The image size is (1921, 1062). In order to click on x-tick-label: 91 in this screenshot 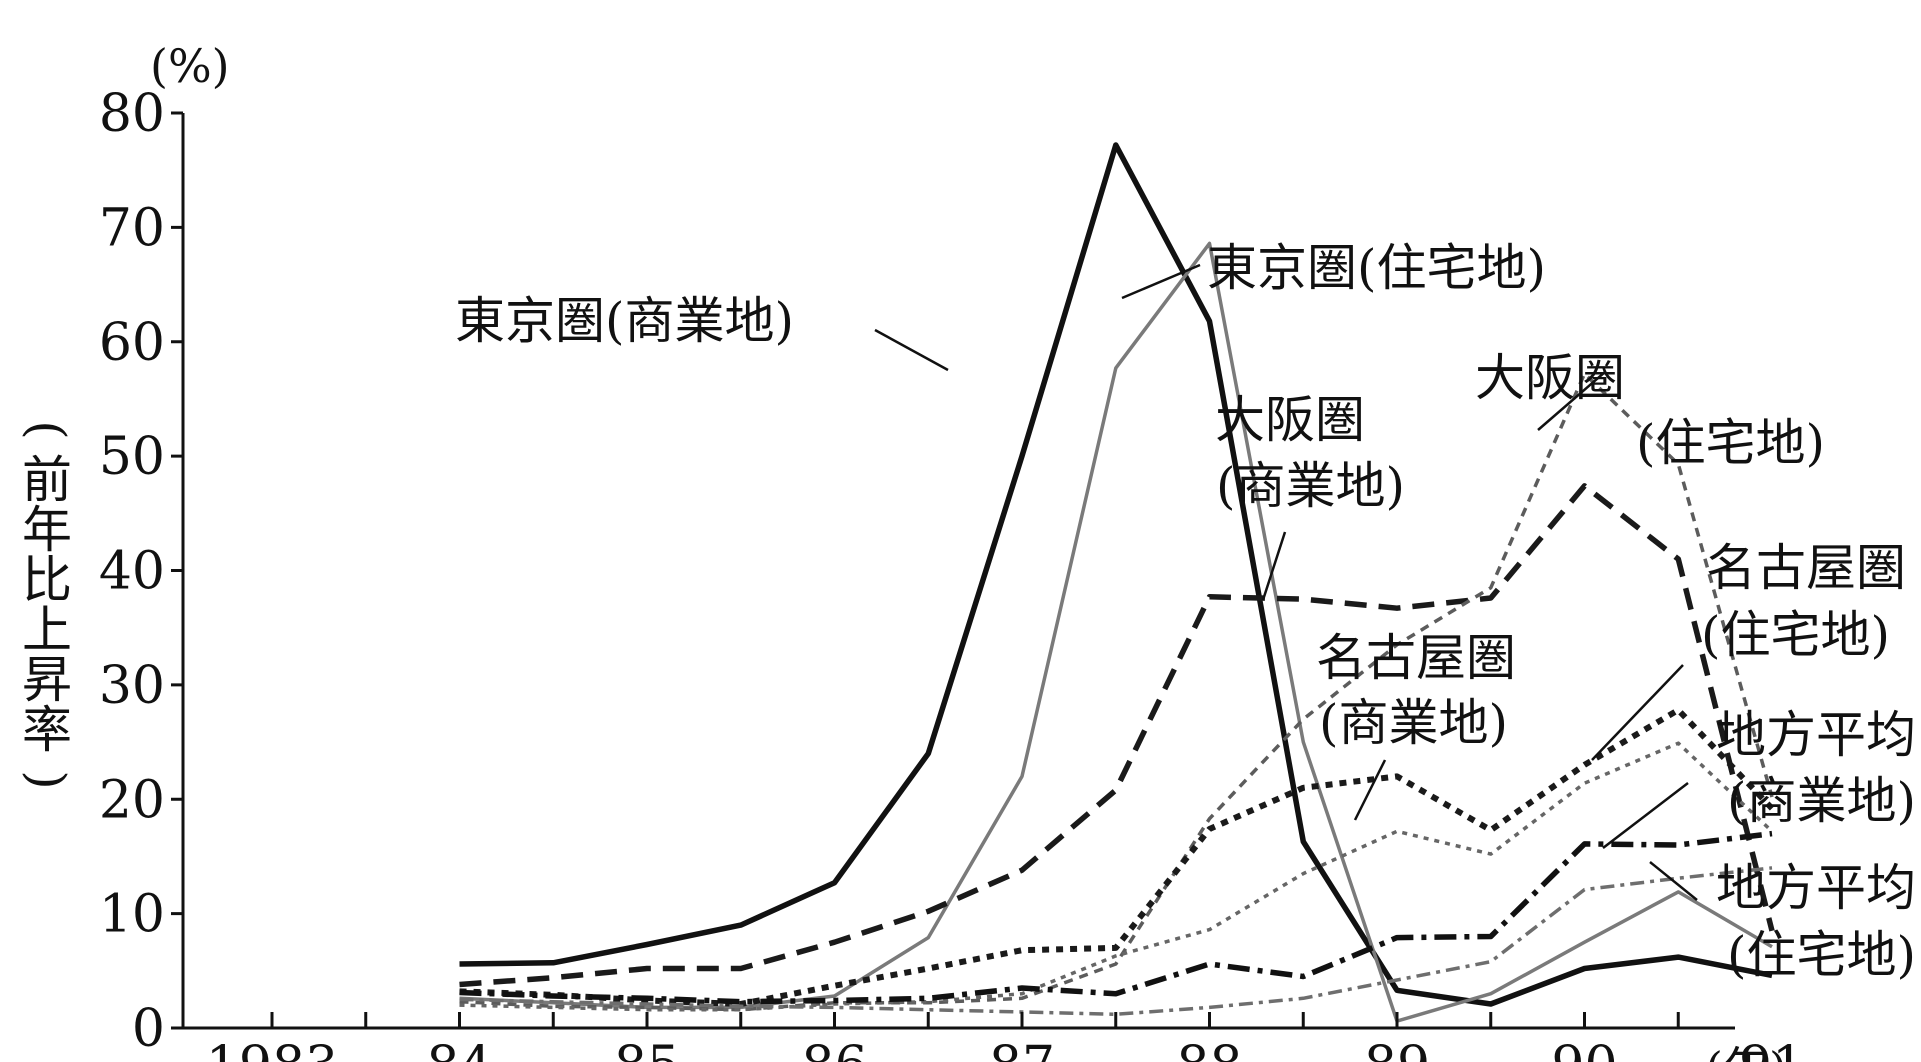, I will do `click(1772, 1049)`.